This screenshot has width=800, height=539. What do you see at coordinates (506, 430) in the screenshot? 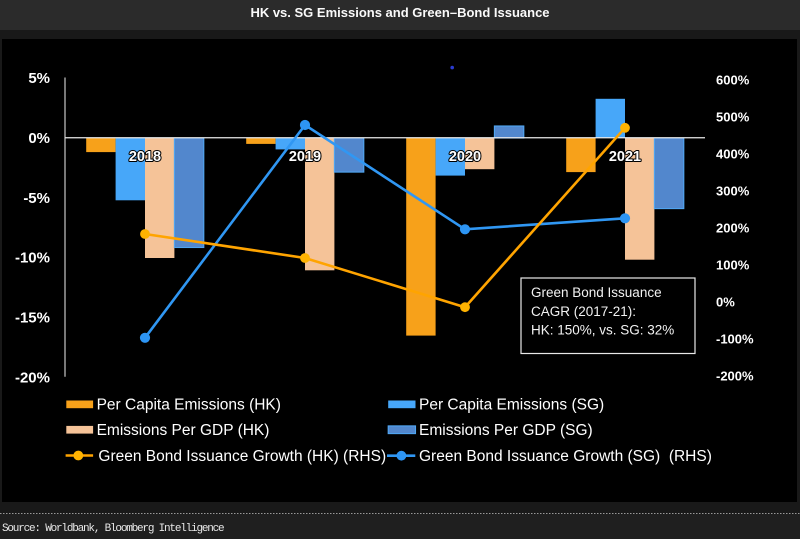
I see `svg-text: Emissions Per GDP (SG)` at bounding box center [506, 430].